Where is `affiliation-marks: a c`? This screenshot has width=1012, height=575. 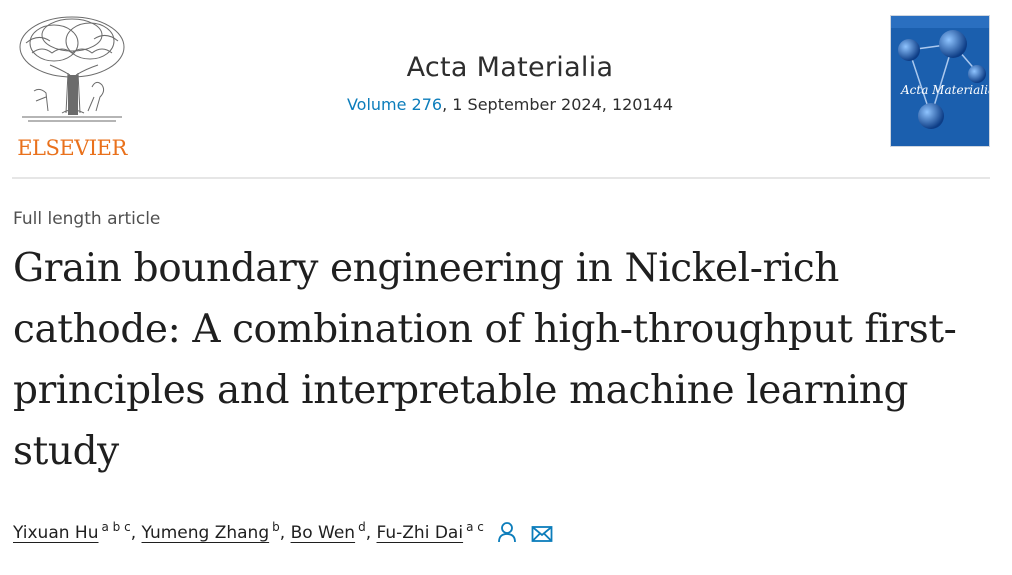
affiliation-marks: a c is located at coordinates (475, 527).